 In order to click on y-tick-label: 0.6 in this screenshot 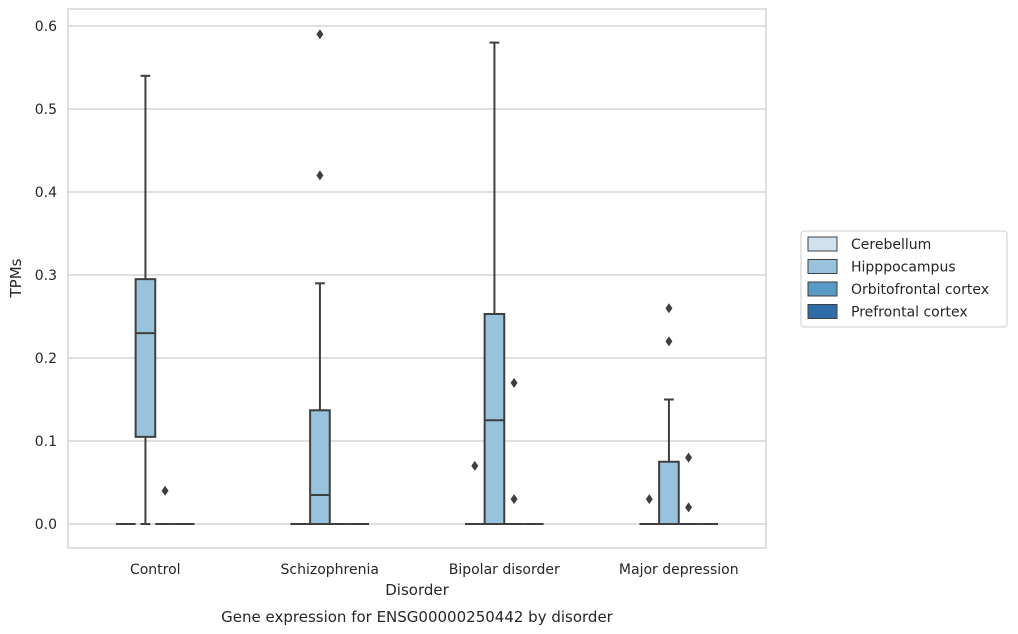, I will do `click(46, 27)`.